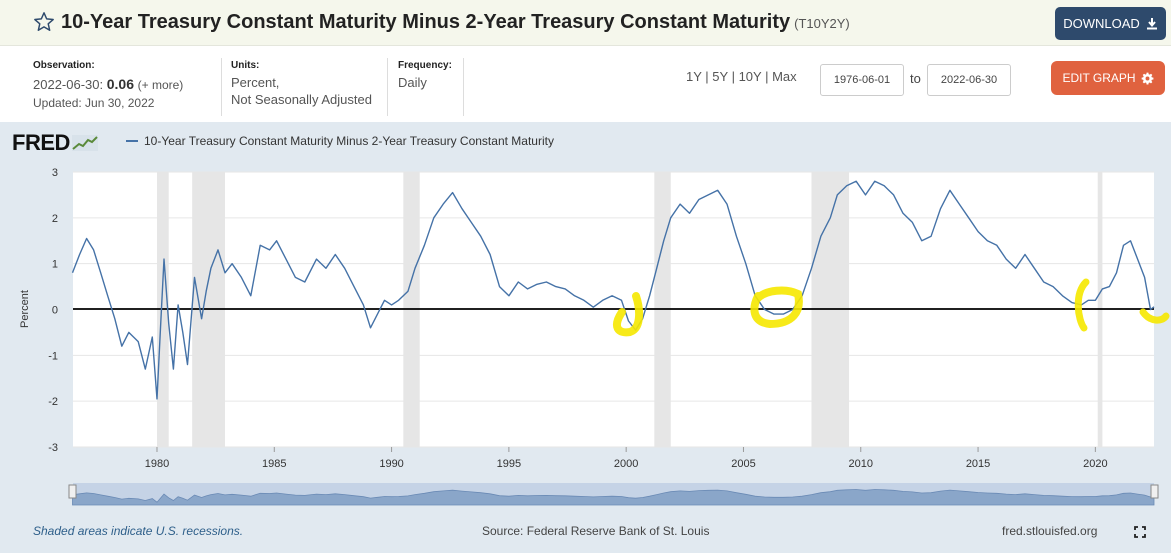 Image resolution: width=1171 pixels, height=553 pixels. I want to click on download-button: DOWNLOAD, so click(1110, 23).